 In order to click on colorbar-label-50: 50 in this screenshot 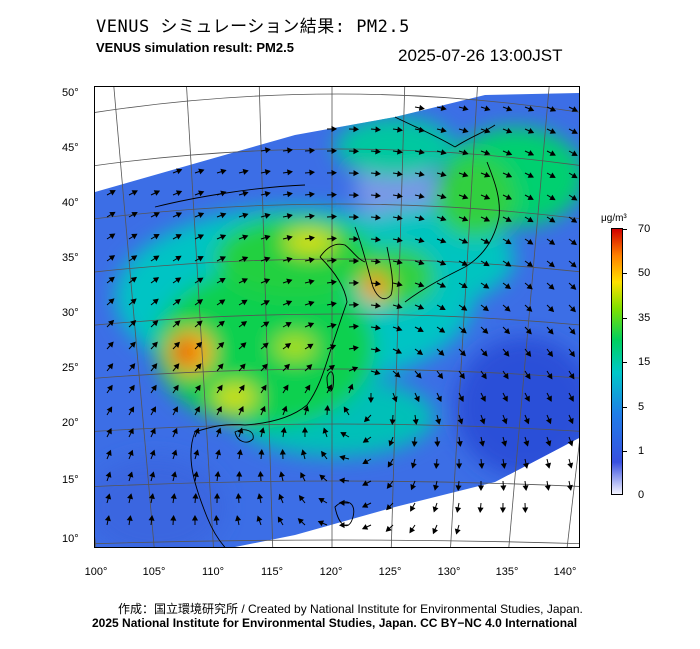, I will do `click(644, 273)`.